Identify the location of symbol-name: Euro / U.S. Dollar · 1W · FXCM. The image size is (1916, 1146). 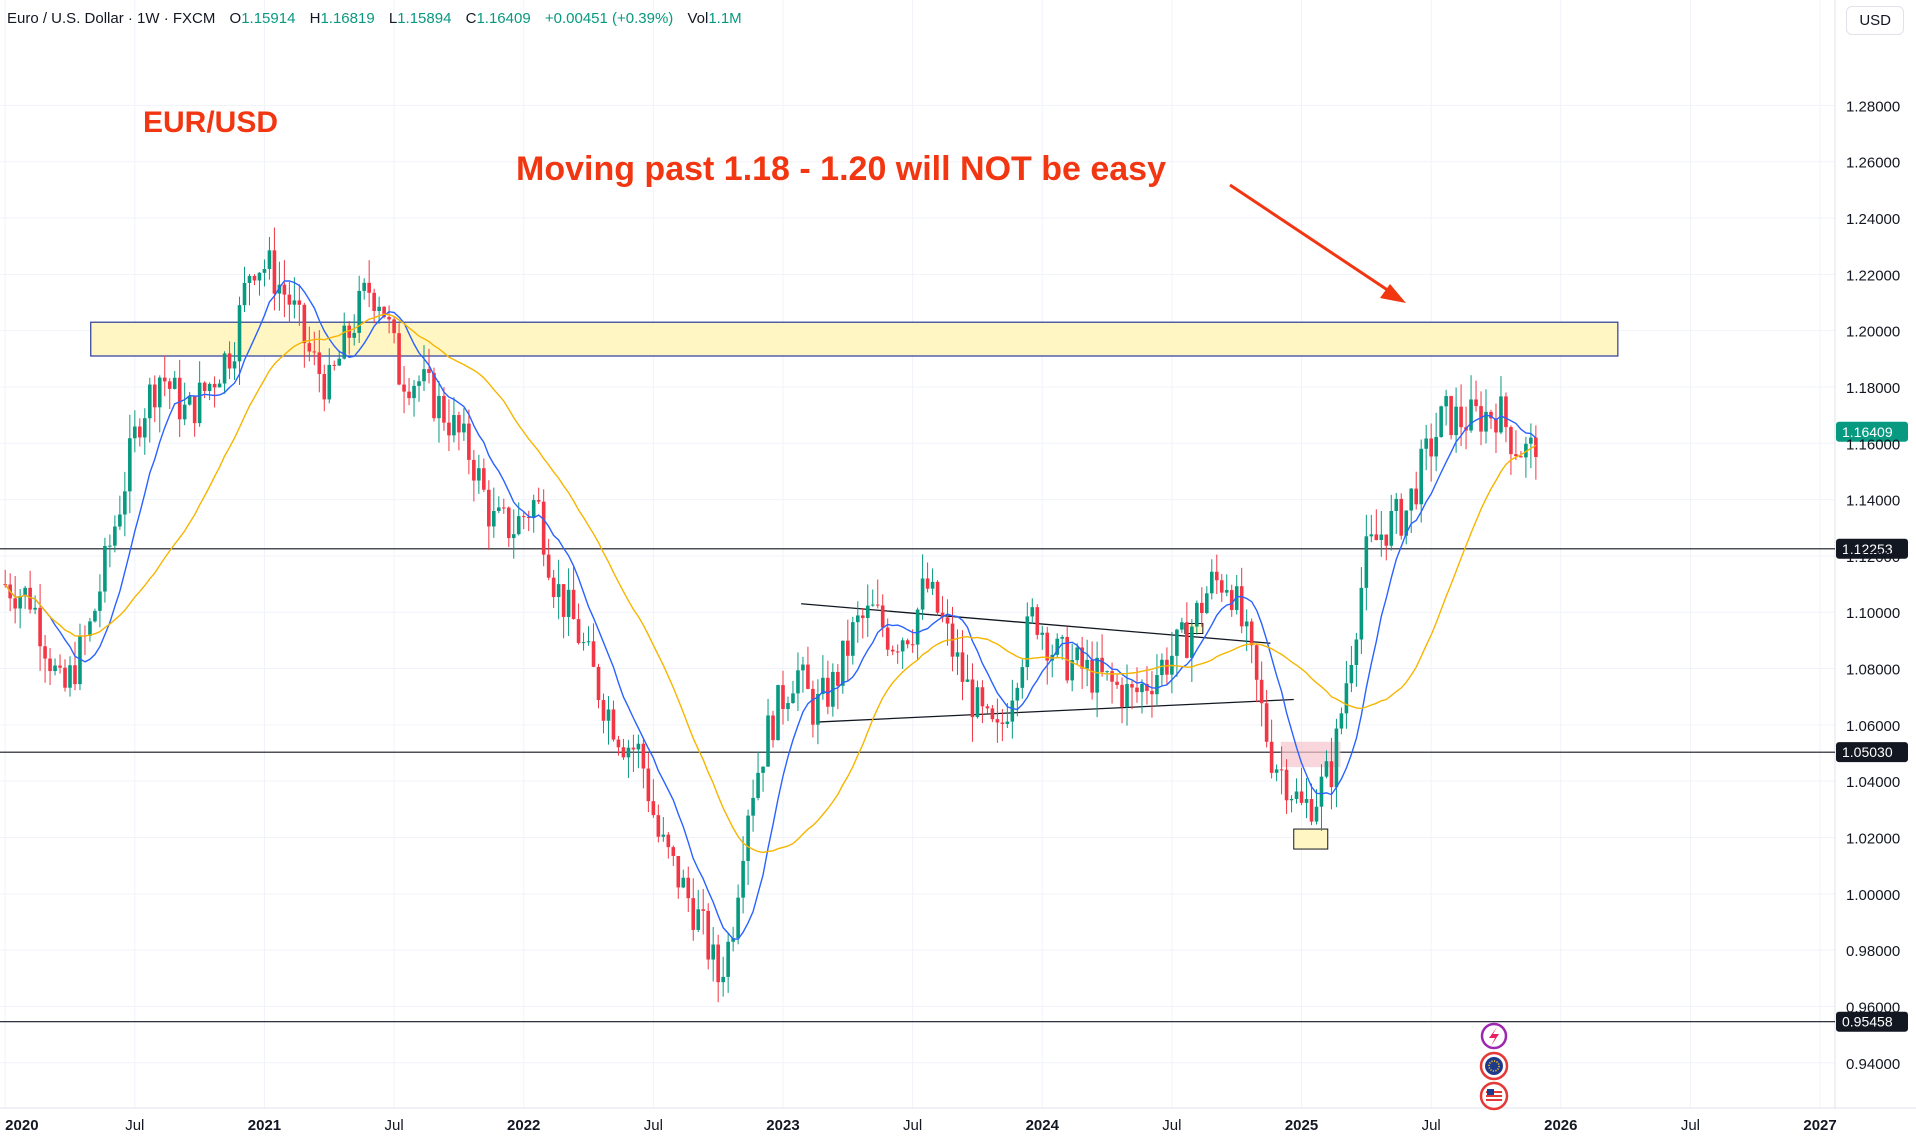
(111, 18).